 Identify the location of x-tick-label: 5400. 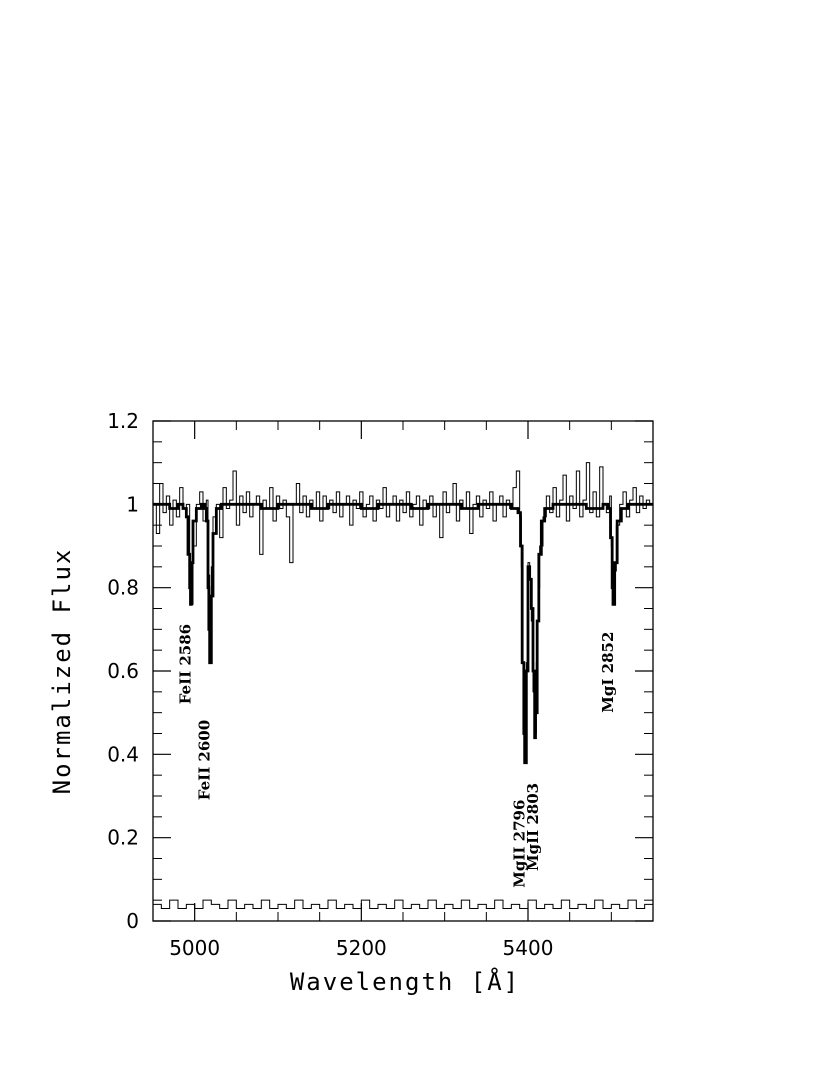
(528, 948).